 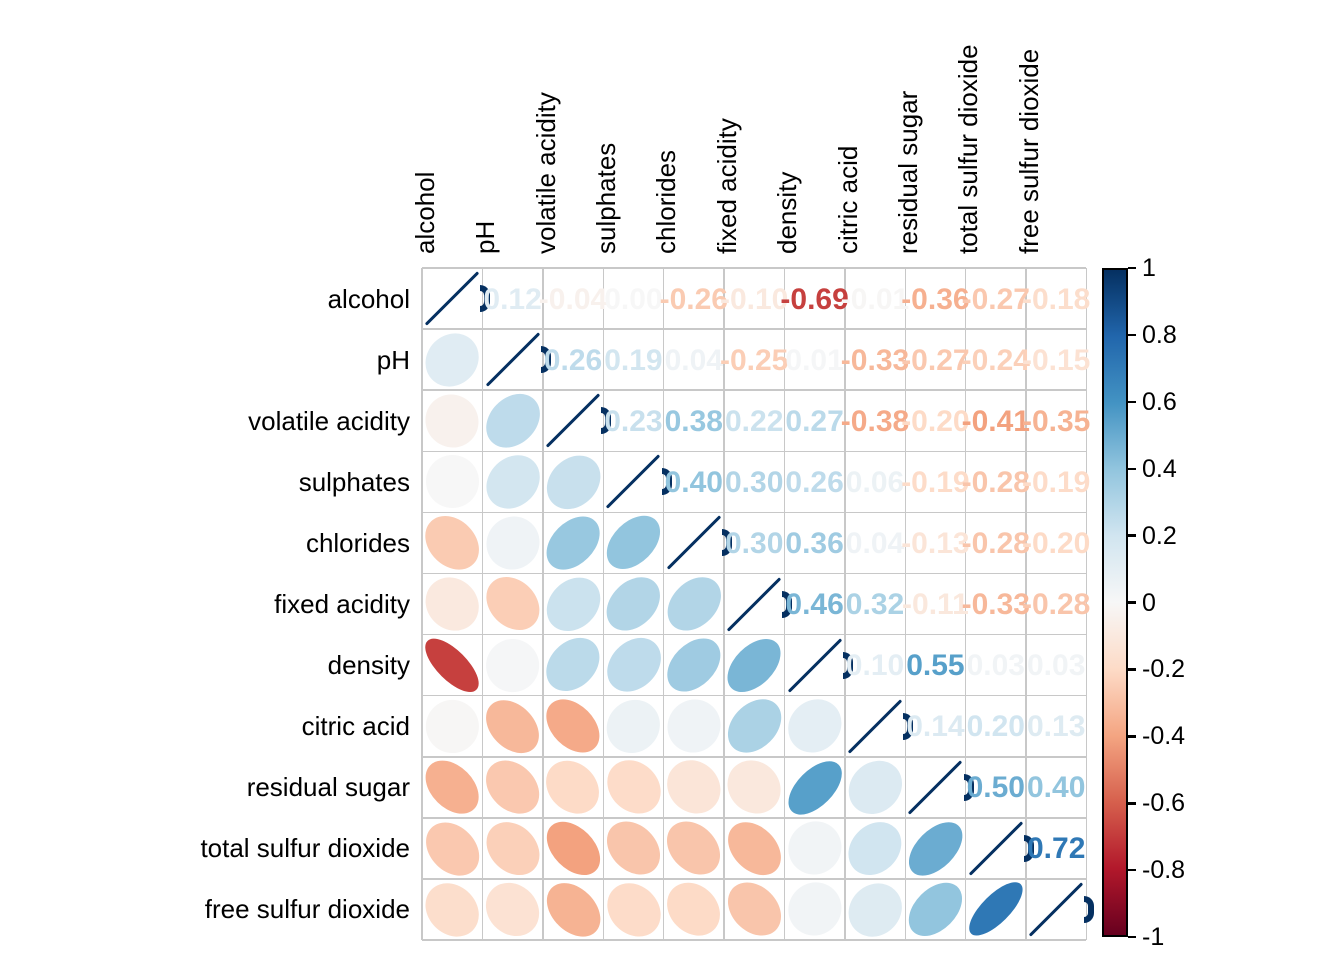 What do you see at coordinates (875, 299) in the screenshot?
I see `corr-value: -0.01` at bounding box center [875, 299].